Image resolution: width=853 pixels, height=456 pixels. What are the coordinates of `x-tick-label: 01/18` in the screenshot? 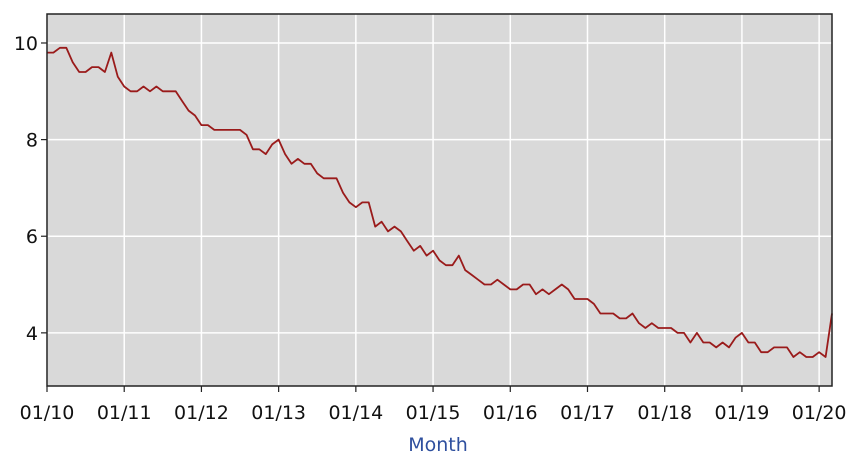 It's located at (664, 413).